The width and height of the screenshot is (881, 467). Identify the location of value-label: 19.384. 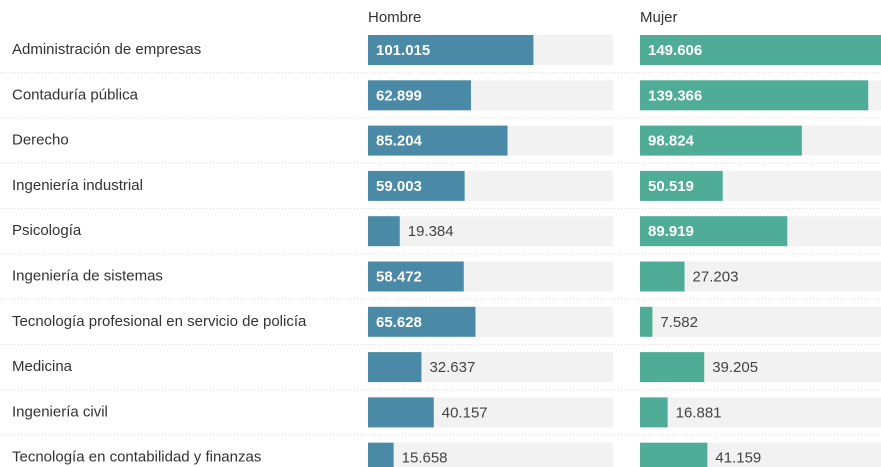
(431, 231).